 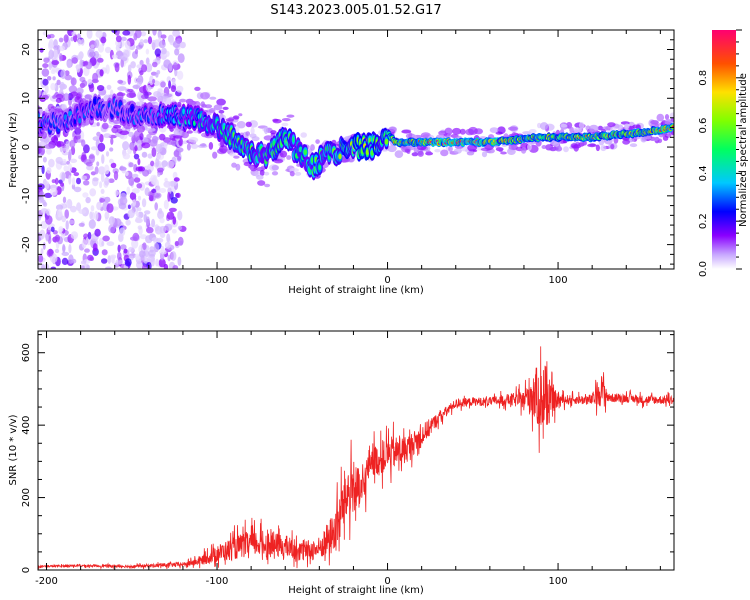 I want to click on colorbar-tick-label: 0.2, so click(x=703, y=221).